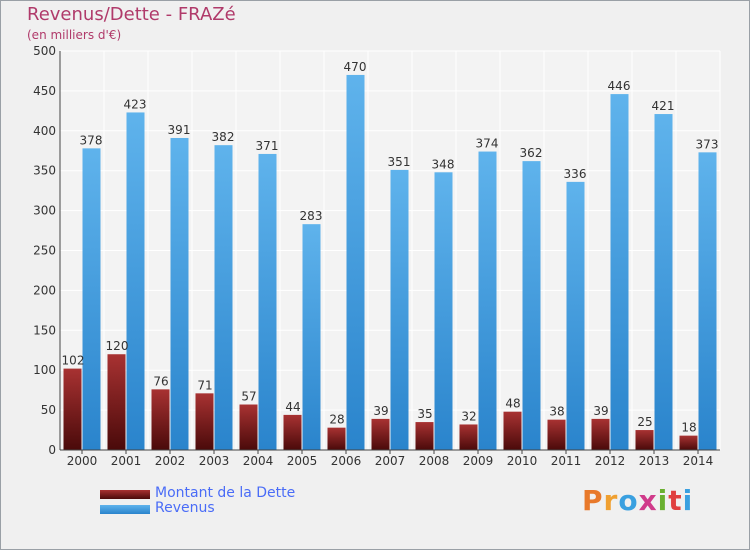 Image resolution: width=750 pixels, height=550 pixels. What do you see at coordinates (170, 461) in the screenshot?
I see `x-tick-label: 2002` at bounding box center [170, 461].